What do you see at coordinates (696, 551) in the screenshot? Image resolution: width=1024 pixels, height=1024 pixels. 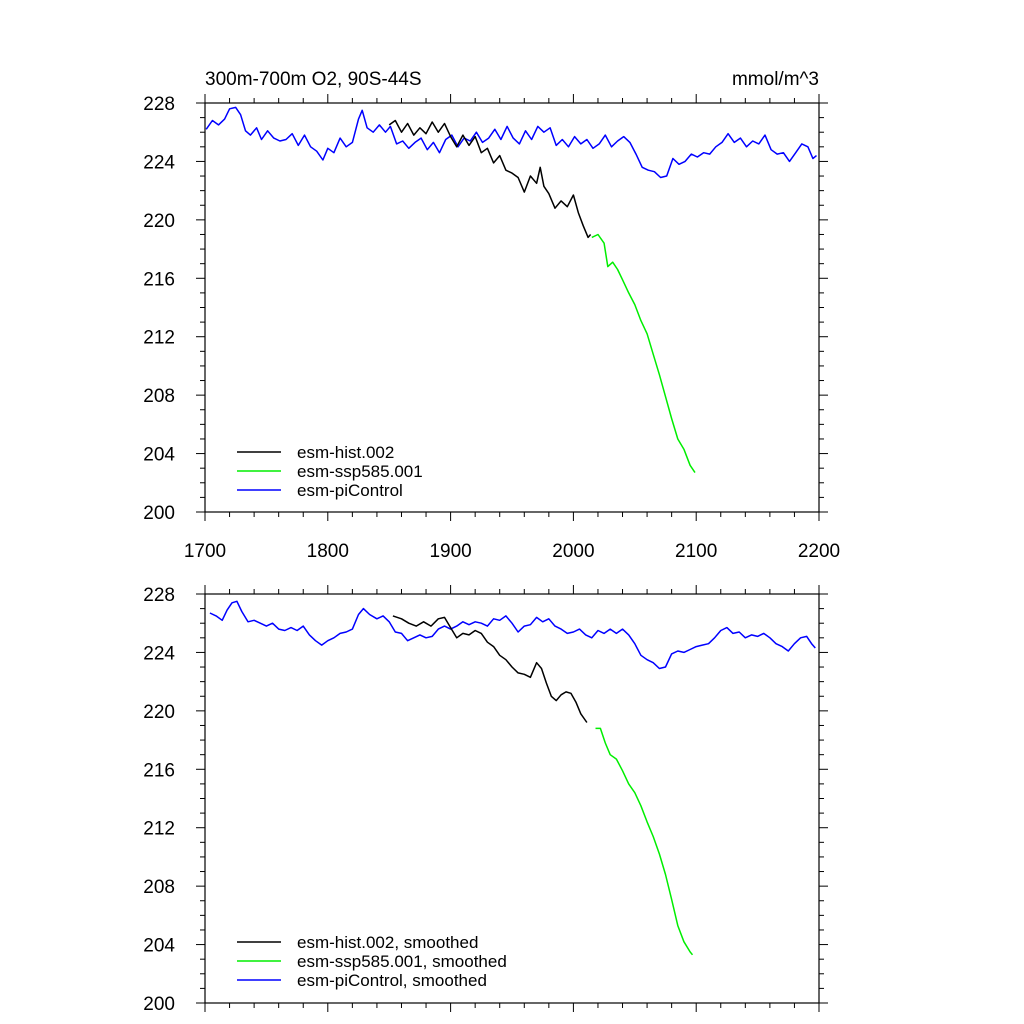 I see `x-tick-label: 2100` at bounding box center [696, 551].